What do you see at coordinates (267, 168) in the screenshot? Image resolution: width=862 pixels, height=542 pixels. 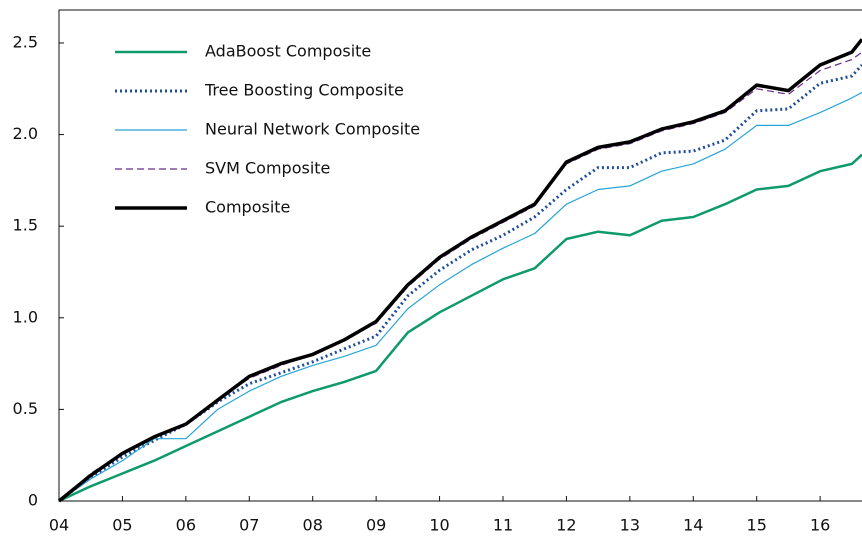 I see `legend-label: SVM Composite` at bounding box center [267, 168].